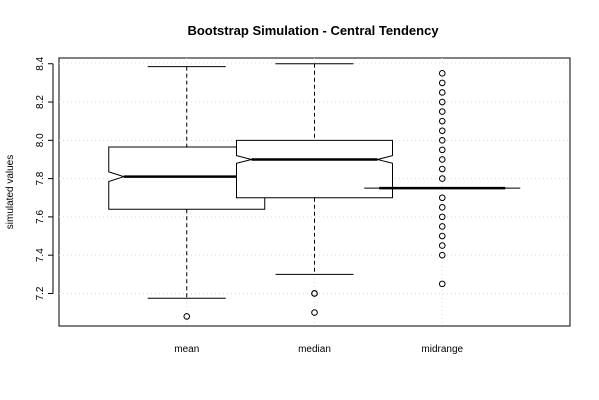 The width and height of the screenshot is (599, 400). What do you see at coordinates (10, 192) in the screenshot?
I see `y-axis-label: simulated values` at bounding box center [10, 192].